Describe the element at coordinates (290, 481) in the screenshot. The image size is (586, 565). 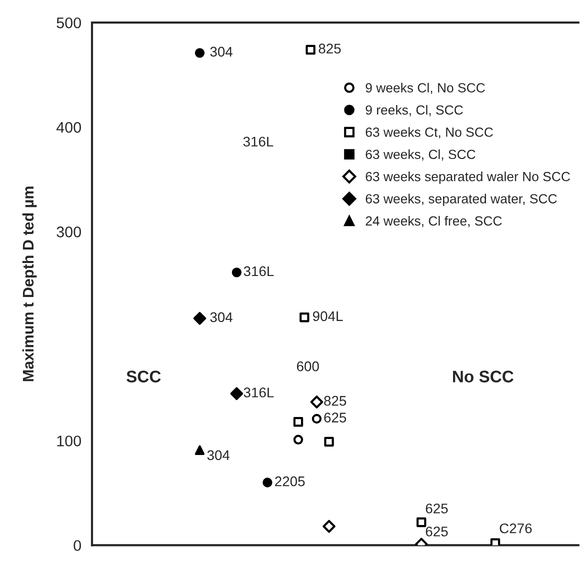
I see `annotation: 2205` at that location.